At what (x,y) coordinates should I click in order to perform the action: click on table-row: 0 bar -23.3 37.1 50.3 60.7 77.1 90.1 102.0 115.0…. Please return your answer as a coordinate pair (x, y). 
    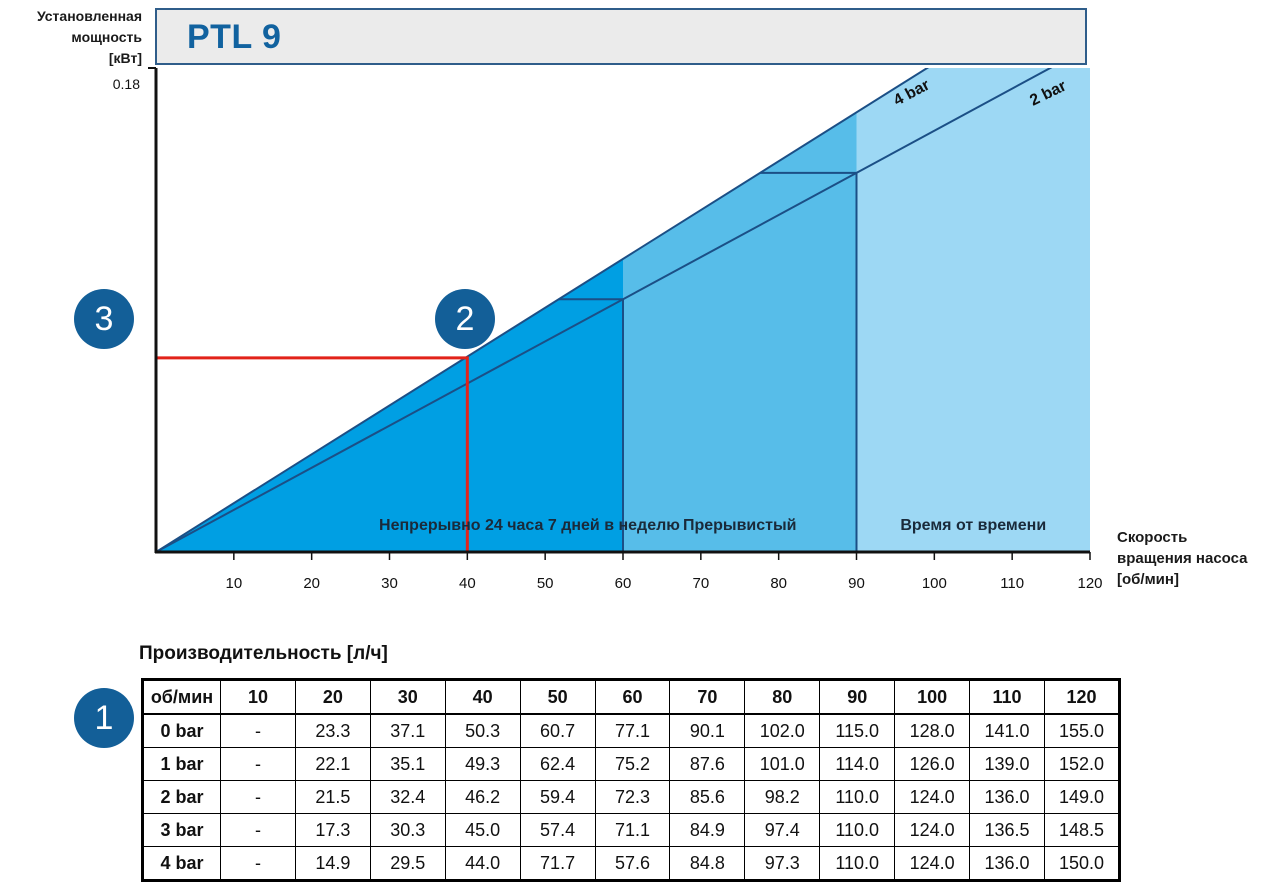
    Looking at the image, I should click on (631, 730).